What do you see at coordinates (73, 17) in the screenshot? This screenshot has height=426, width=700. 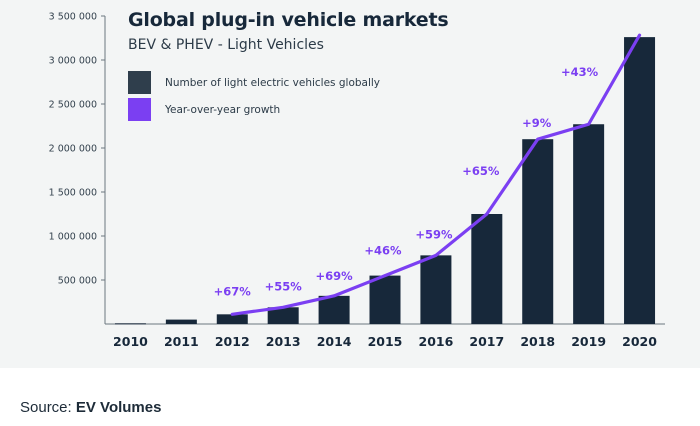 I see `y-tick-label: 3 500 000` at bounding box center [73, 17].